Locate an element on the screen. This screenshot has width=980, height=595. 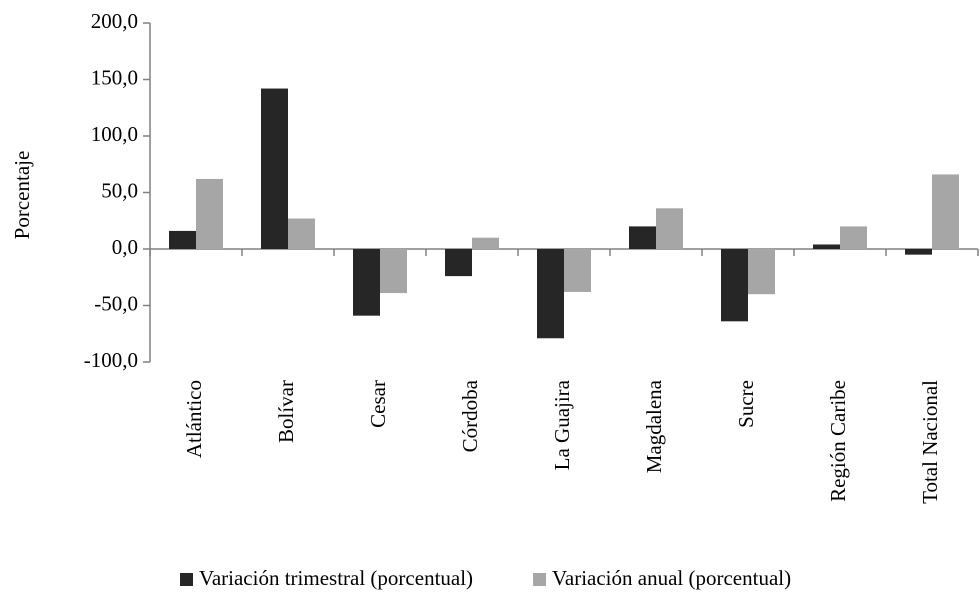
x-tick-label: Sucre is located at coordinates (746, 404).